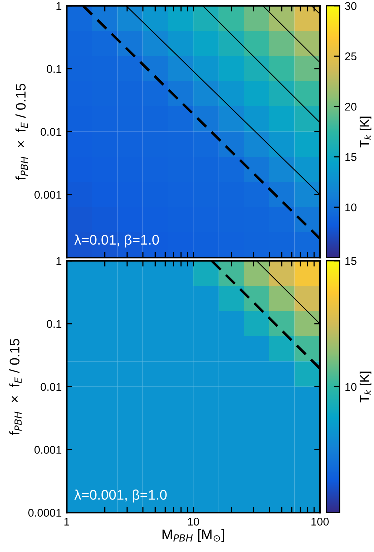  What do you see at coordinates (351, 6) in the screenshot?
I see `color-bar-label: 30` at bounding box center [351, 6].